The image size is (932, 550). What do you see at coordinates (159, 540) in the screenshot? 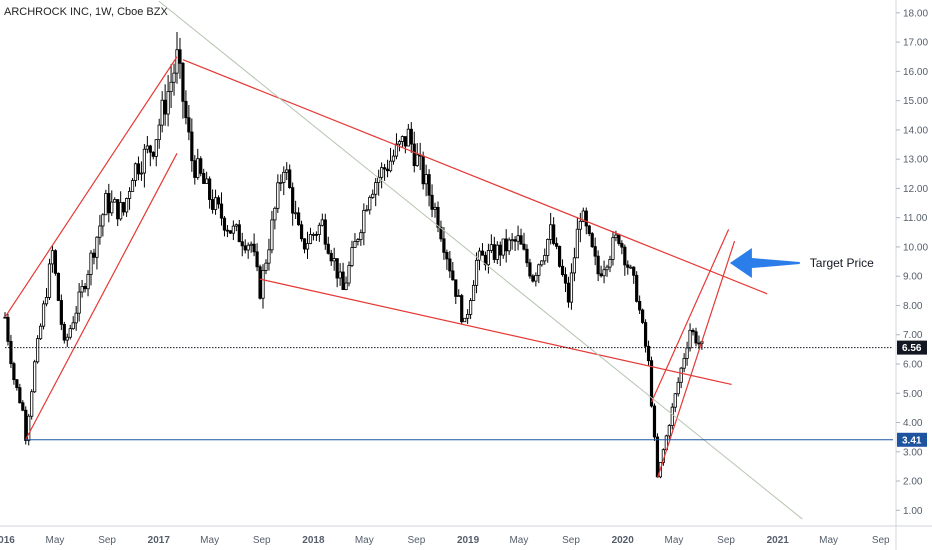
I see `x-tick-label: 2017` at bounding box center [159, 540].